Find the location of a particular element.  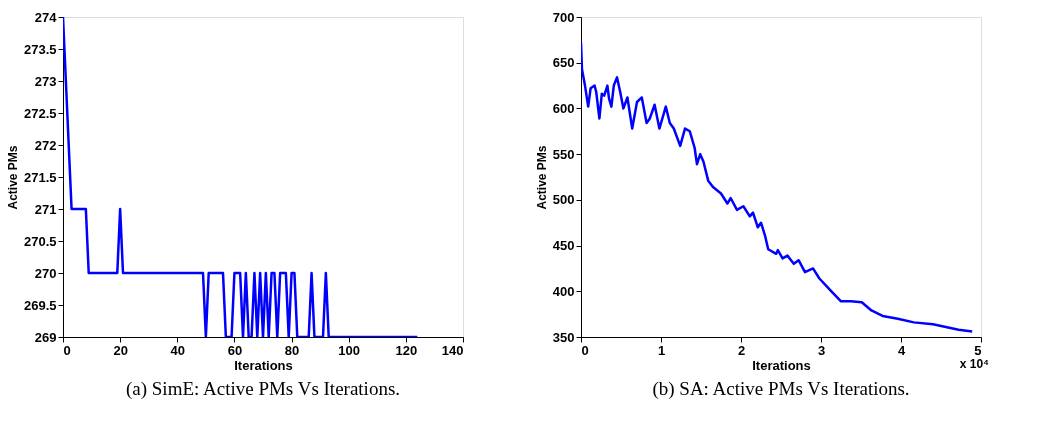

y-tick-label: 650 is located at coordinates (563, 63).